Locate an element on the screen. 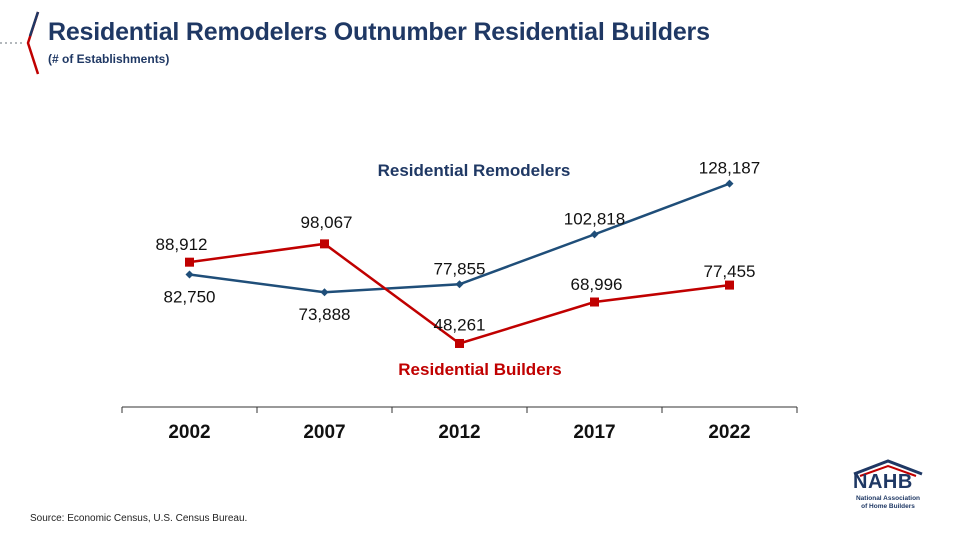  series-name-label: Residential Builders is located at coordinates (479, 369).